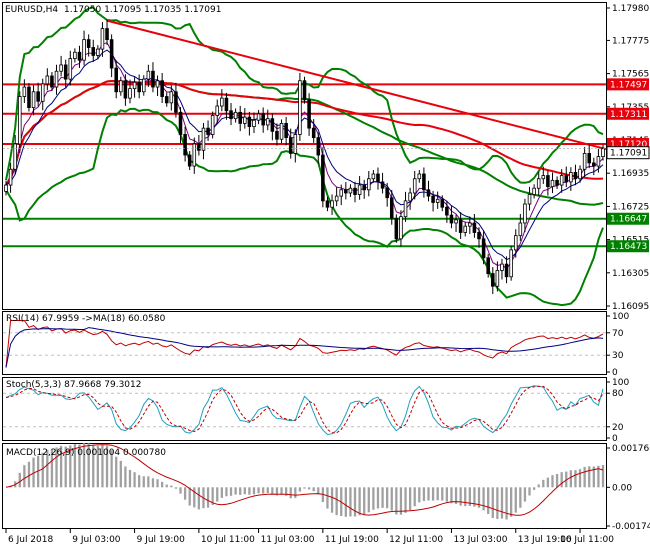 This screenshot has width=650, height=550. Describe the element at coordinates (620, 383) in the screenshot. I see `indicator-tick-label: 100` at that location.